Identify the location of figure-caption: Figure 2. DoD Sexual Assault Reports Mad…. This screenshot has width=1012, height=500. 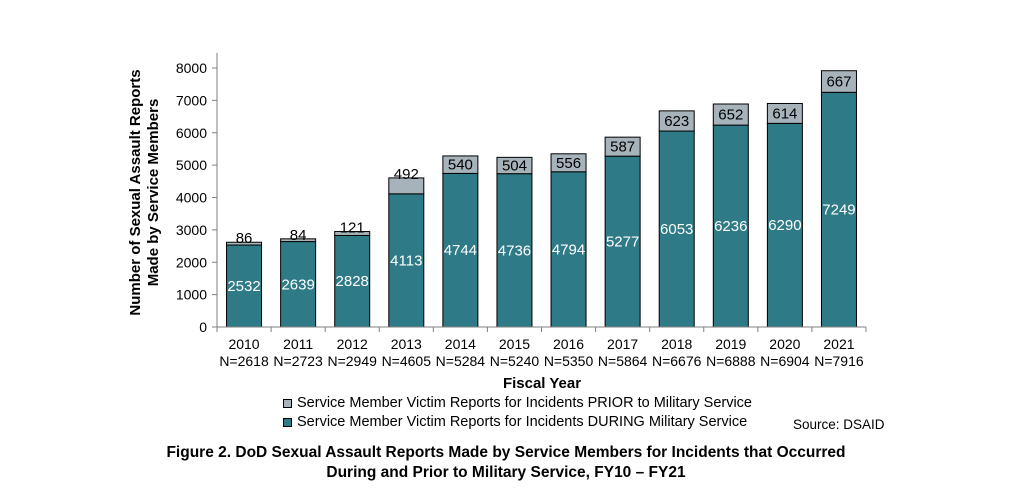
(506, 463).